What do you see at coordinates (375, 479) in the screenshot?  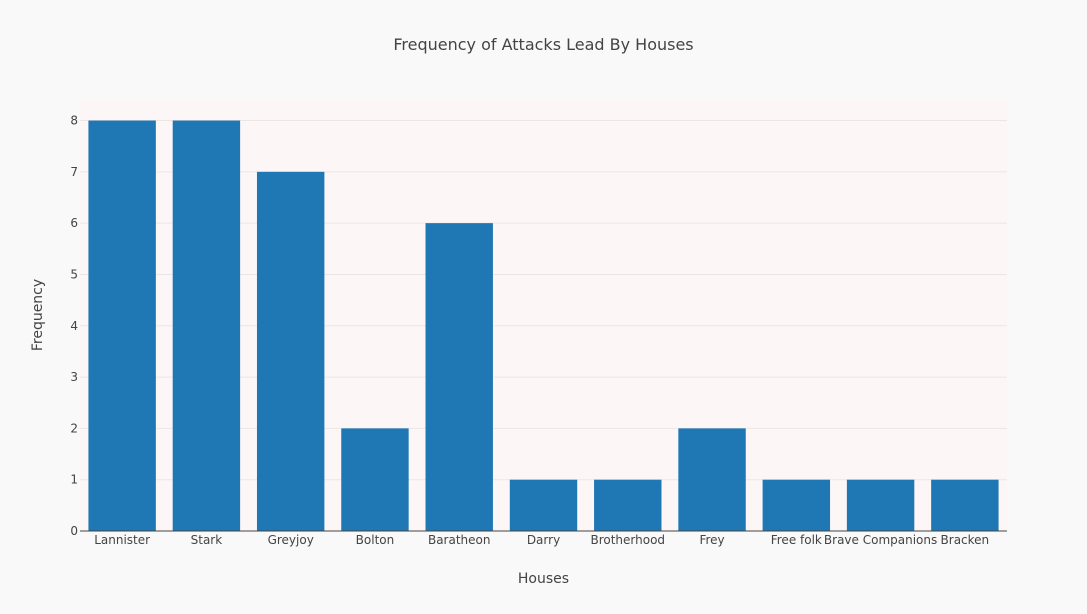 I see `bar-bolton` at bounding box center [375, 479].